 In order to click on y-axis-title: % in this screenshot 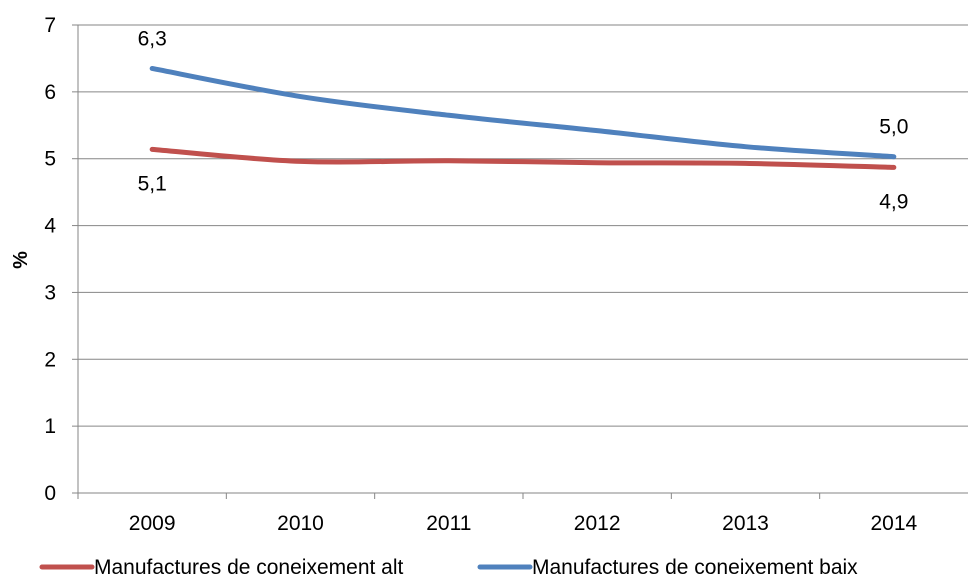, I will do `click(21, 260)`.